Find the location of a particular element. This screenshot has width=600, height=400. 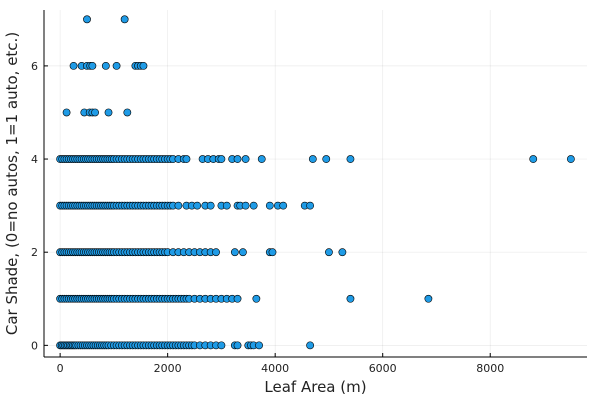

x-tick-label: 2000 is located at coordinates (168, 368).